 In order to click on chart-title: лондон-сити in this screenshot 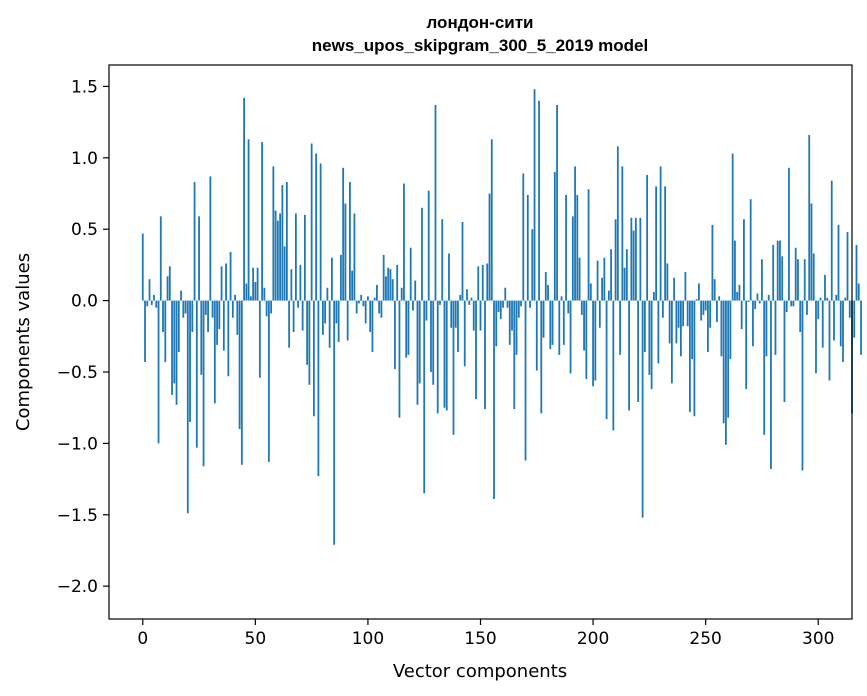, I will do `click(479, 22)`.